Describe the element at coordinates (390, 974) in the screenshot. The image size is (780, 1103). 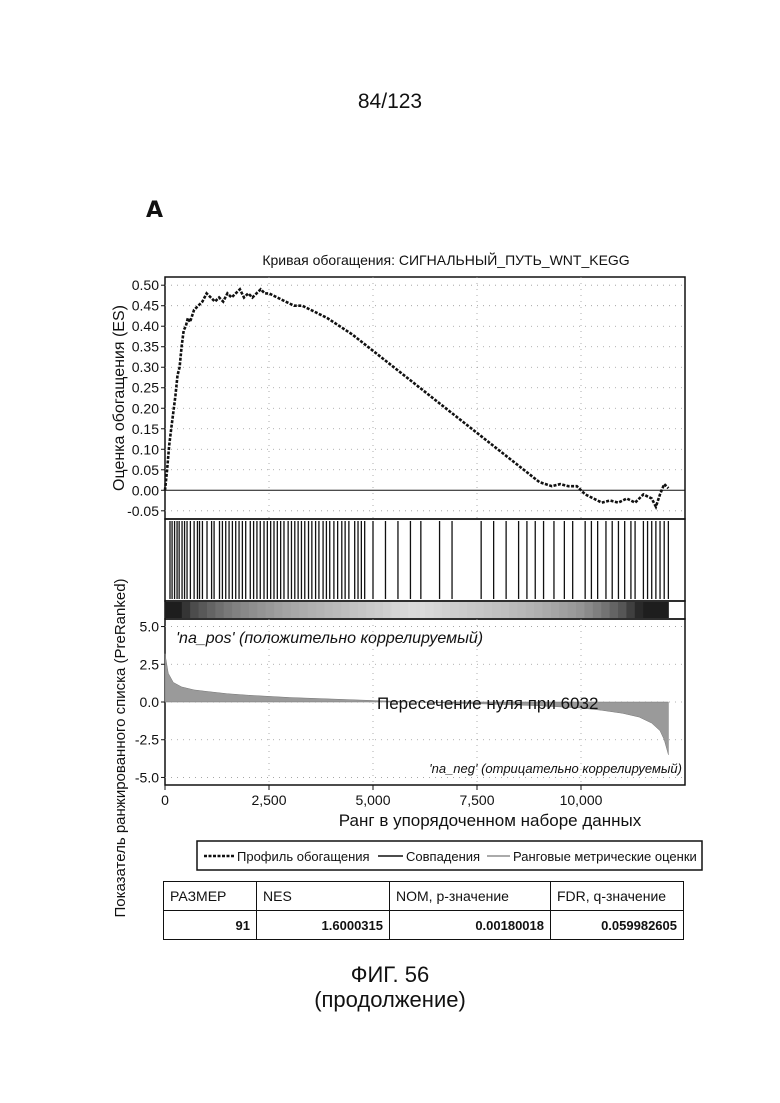
I see `figure-caption-title: ФИГ. 56` at that location.